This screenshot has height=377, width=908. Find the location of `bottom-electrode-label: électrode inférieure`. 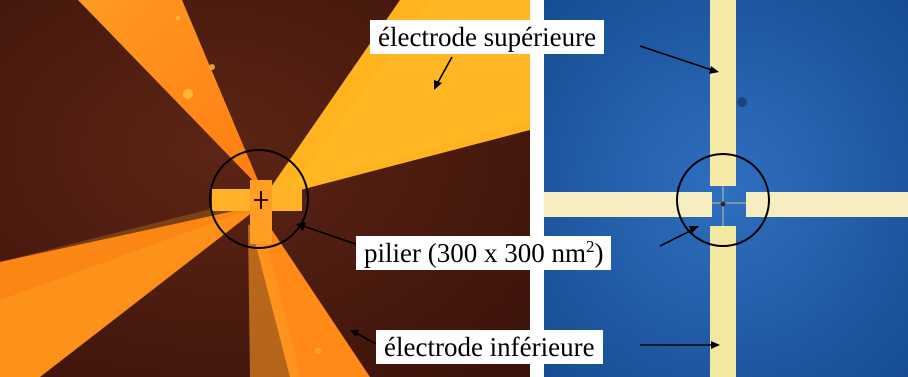

bottom-electrode-label: électrode inférieure is located at coordinates (489, 347).